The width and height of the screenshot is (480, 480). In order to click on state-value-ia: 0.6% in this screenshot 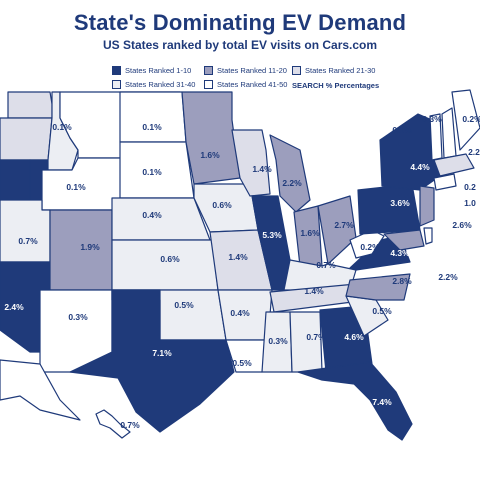, I will do `click(222, 205)`.